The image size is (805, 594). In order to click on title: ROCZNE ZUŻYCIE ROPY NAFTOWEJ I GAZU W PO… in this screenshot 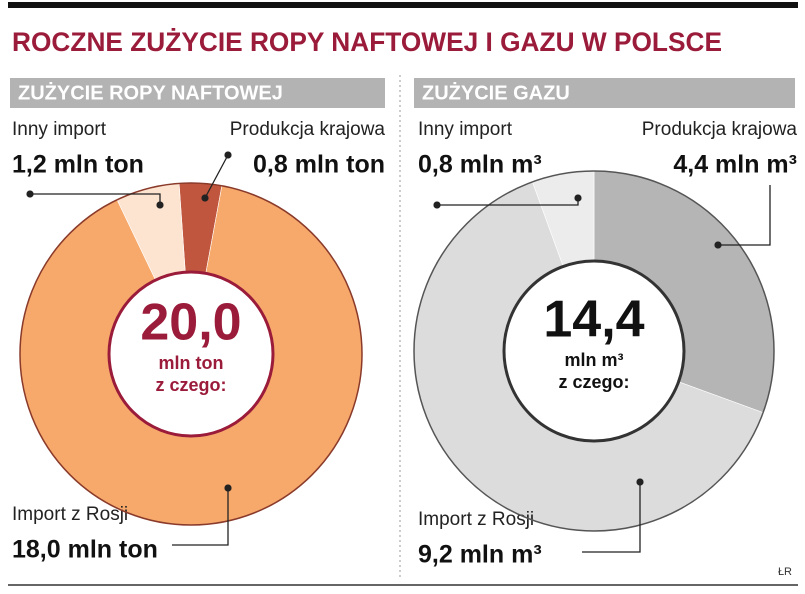, I will do `click(367, 42)`.